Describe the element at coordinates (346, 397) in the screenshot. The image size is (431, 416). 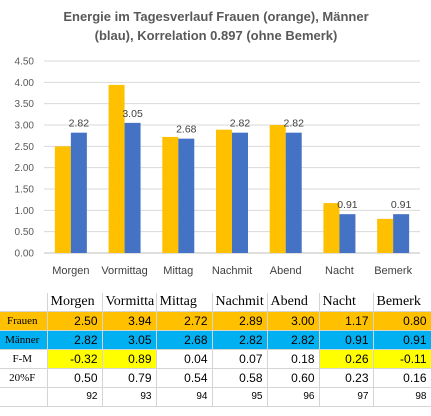
I see `table-cell: 97` at that location.